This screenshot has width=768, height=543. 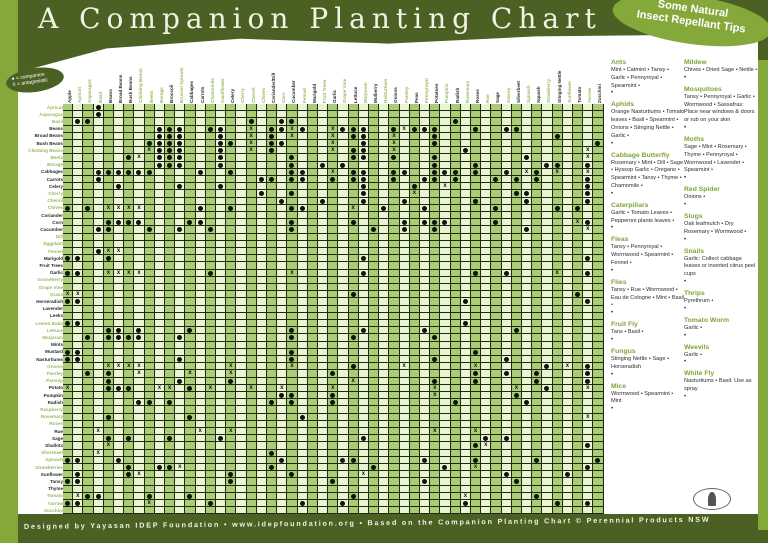 What do you see at coordinates (151, 96) in the screenshot?
I see `column-header: Beets` at bounding box center [151, 96].